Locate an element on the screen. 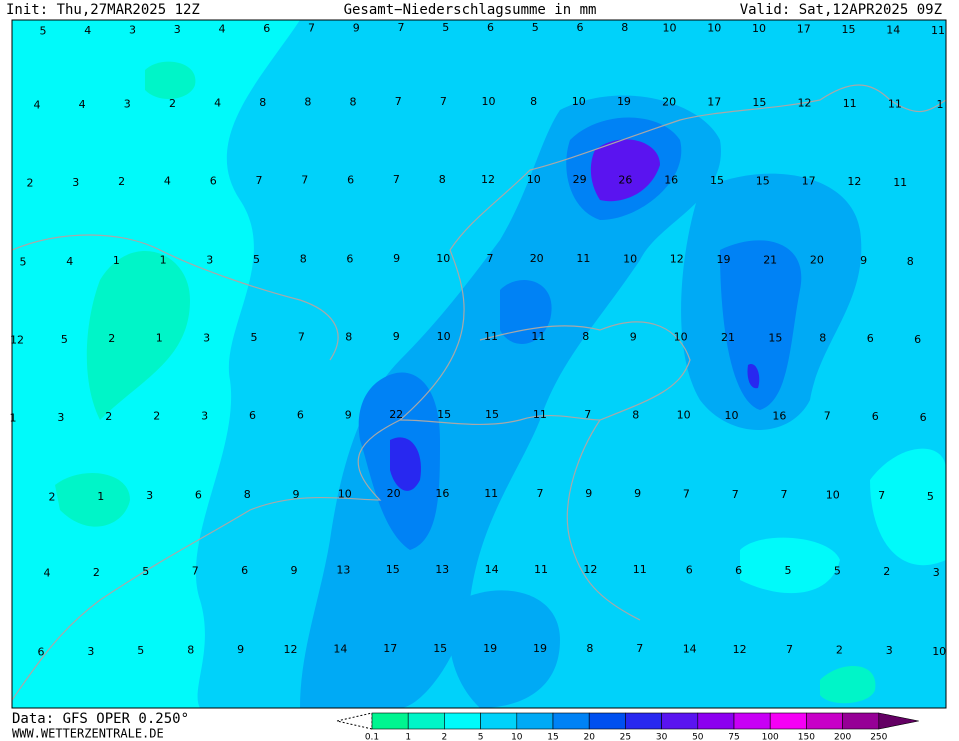 This screenshot has height=741, width=959. colorbar-label: 1 is located at coordinates (408, 737).